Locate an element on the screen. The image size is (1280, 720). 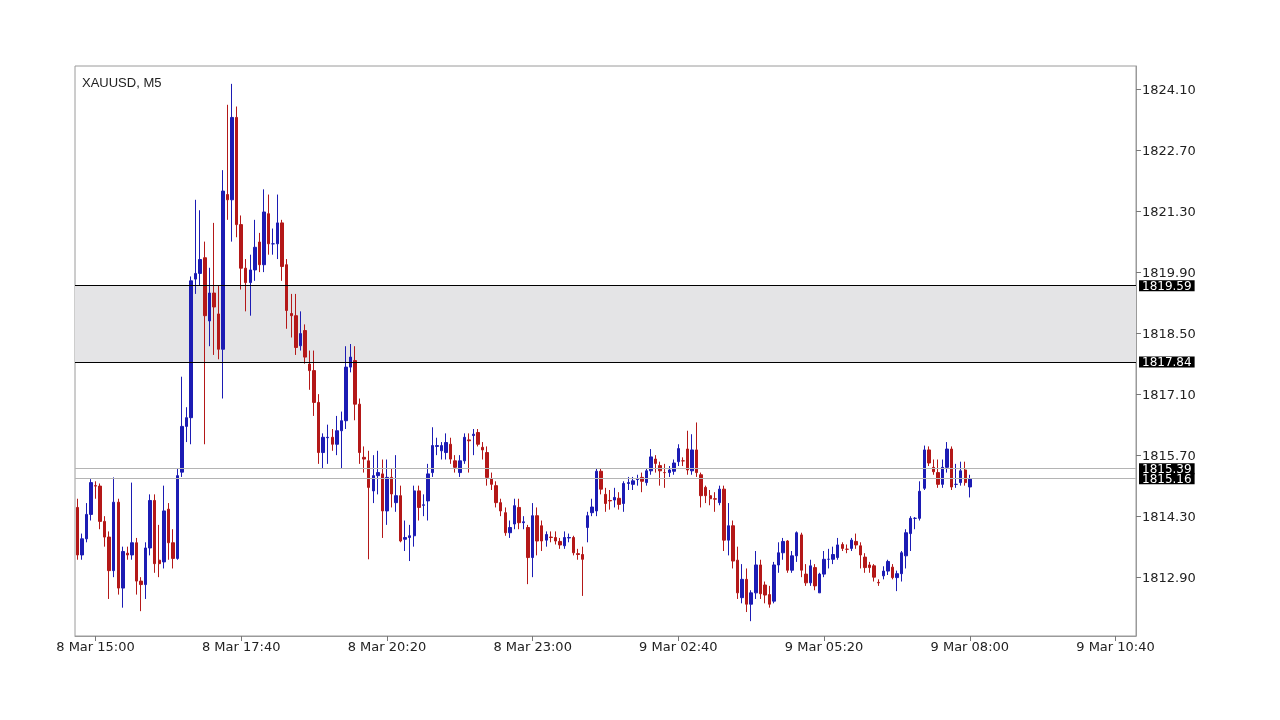
x-tick-label: 9 Mar 05:20 is located at coordinates (824, 646).